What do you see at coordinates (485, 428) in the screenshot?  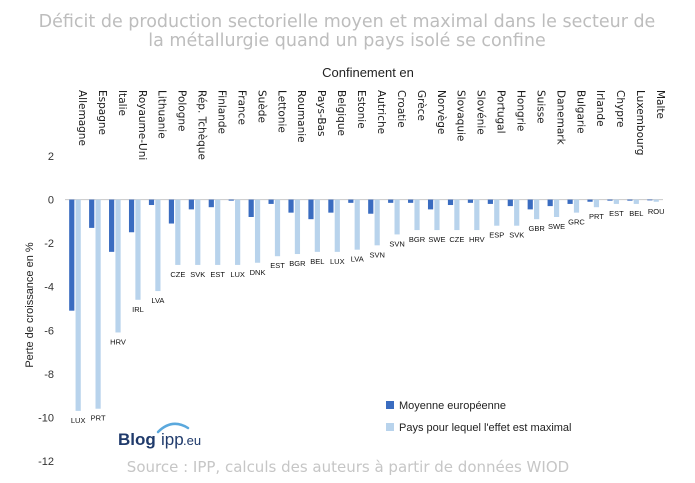 I see `legend-label-max: Pays pour lequel l'effet est maximal` at bounding box center [485, 428].